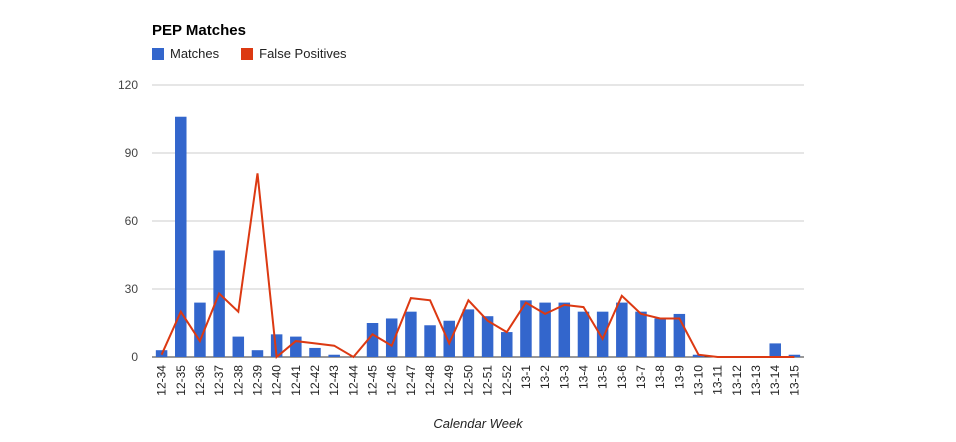 The height and width of the screenshot is (442, 956). What do you see at coordinates (392, 380) in the screenshot?
I see `x-tick-label: 12-46` at bounding box center [392, 380].